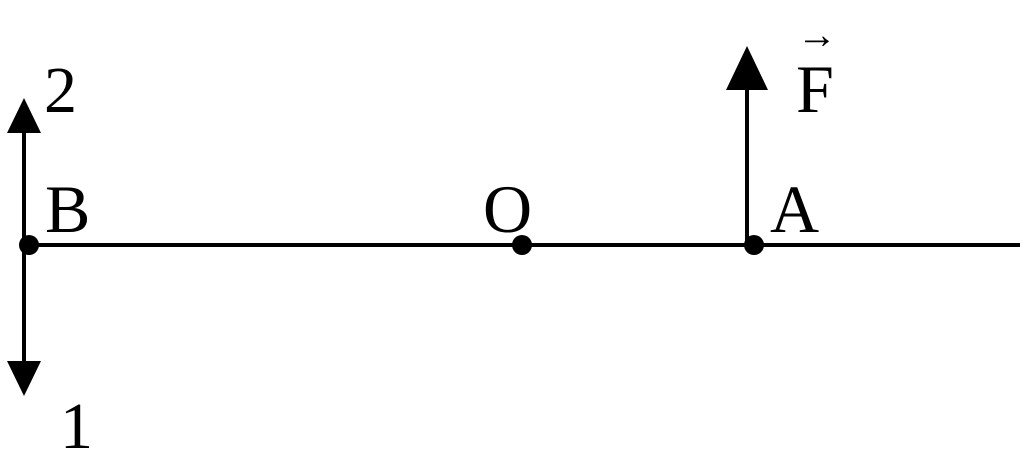 The image size is (1024, 467). I want to click on label-force-f: F, so click(815, 89).